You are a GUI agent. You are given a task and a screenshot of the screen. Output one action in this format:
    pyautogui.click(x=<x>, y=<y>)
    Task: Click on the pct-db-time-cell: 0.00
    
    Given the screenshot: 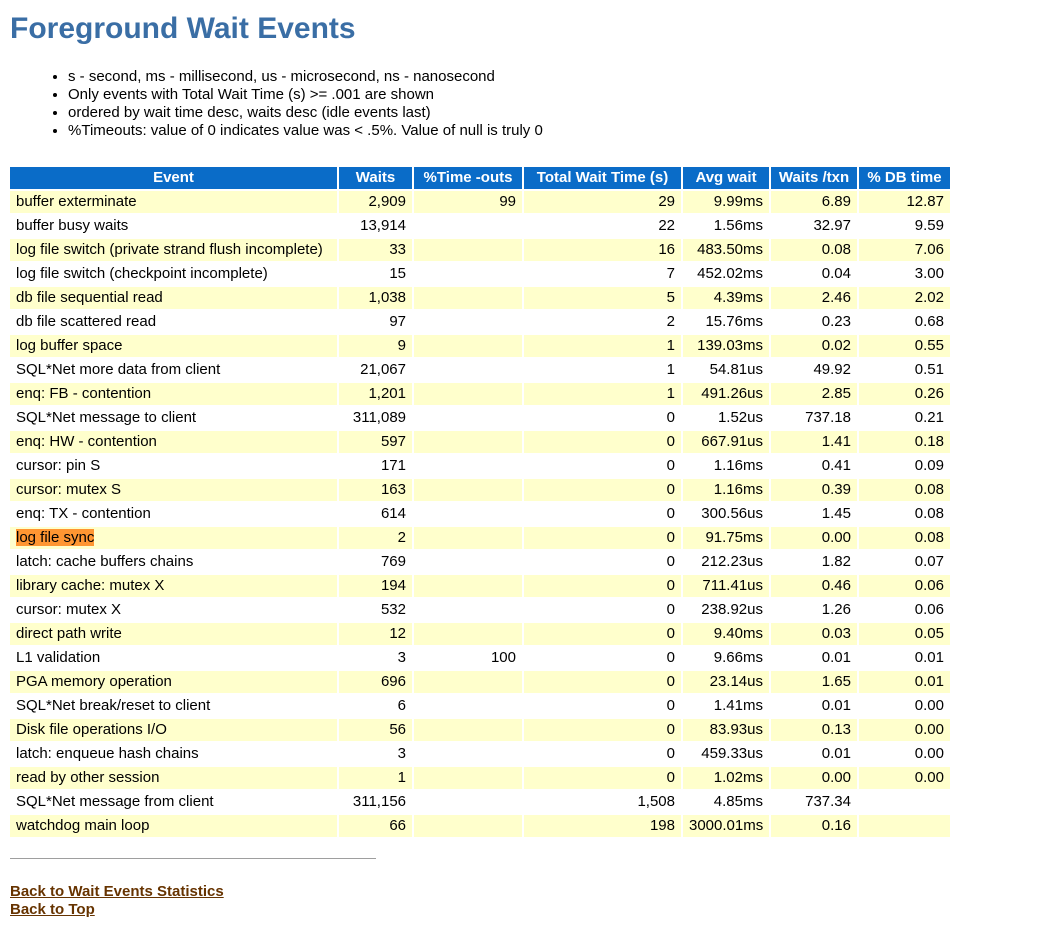 What is the action you would take?
    pyautogui.click(x=904, y=706)
    